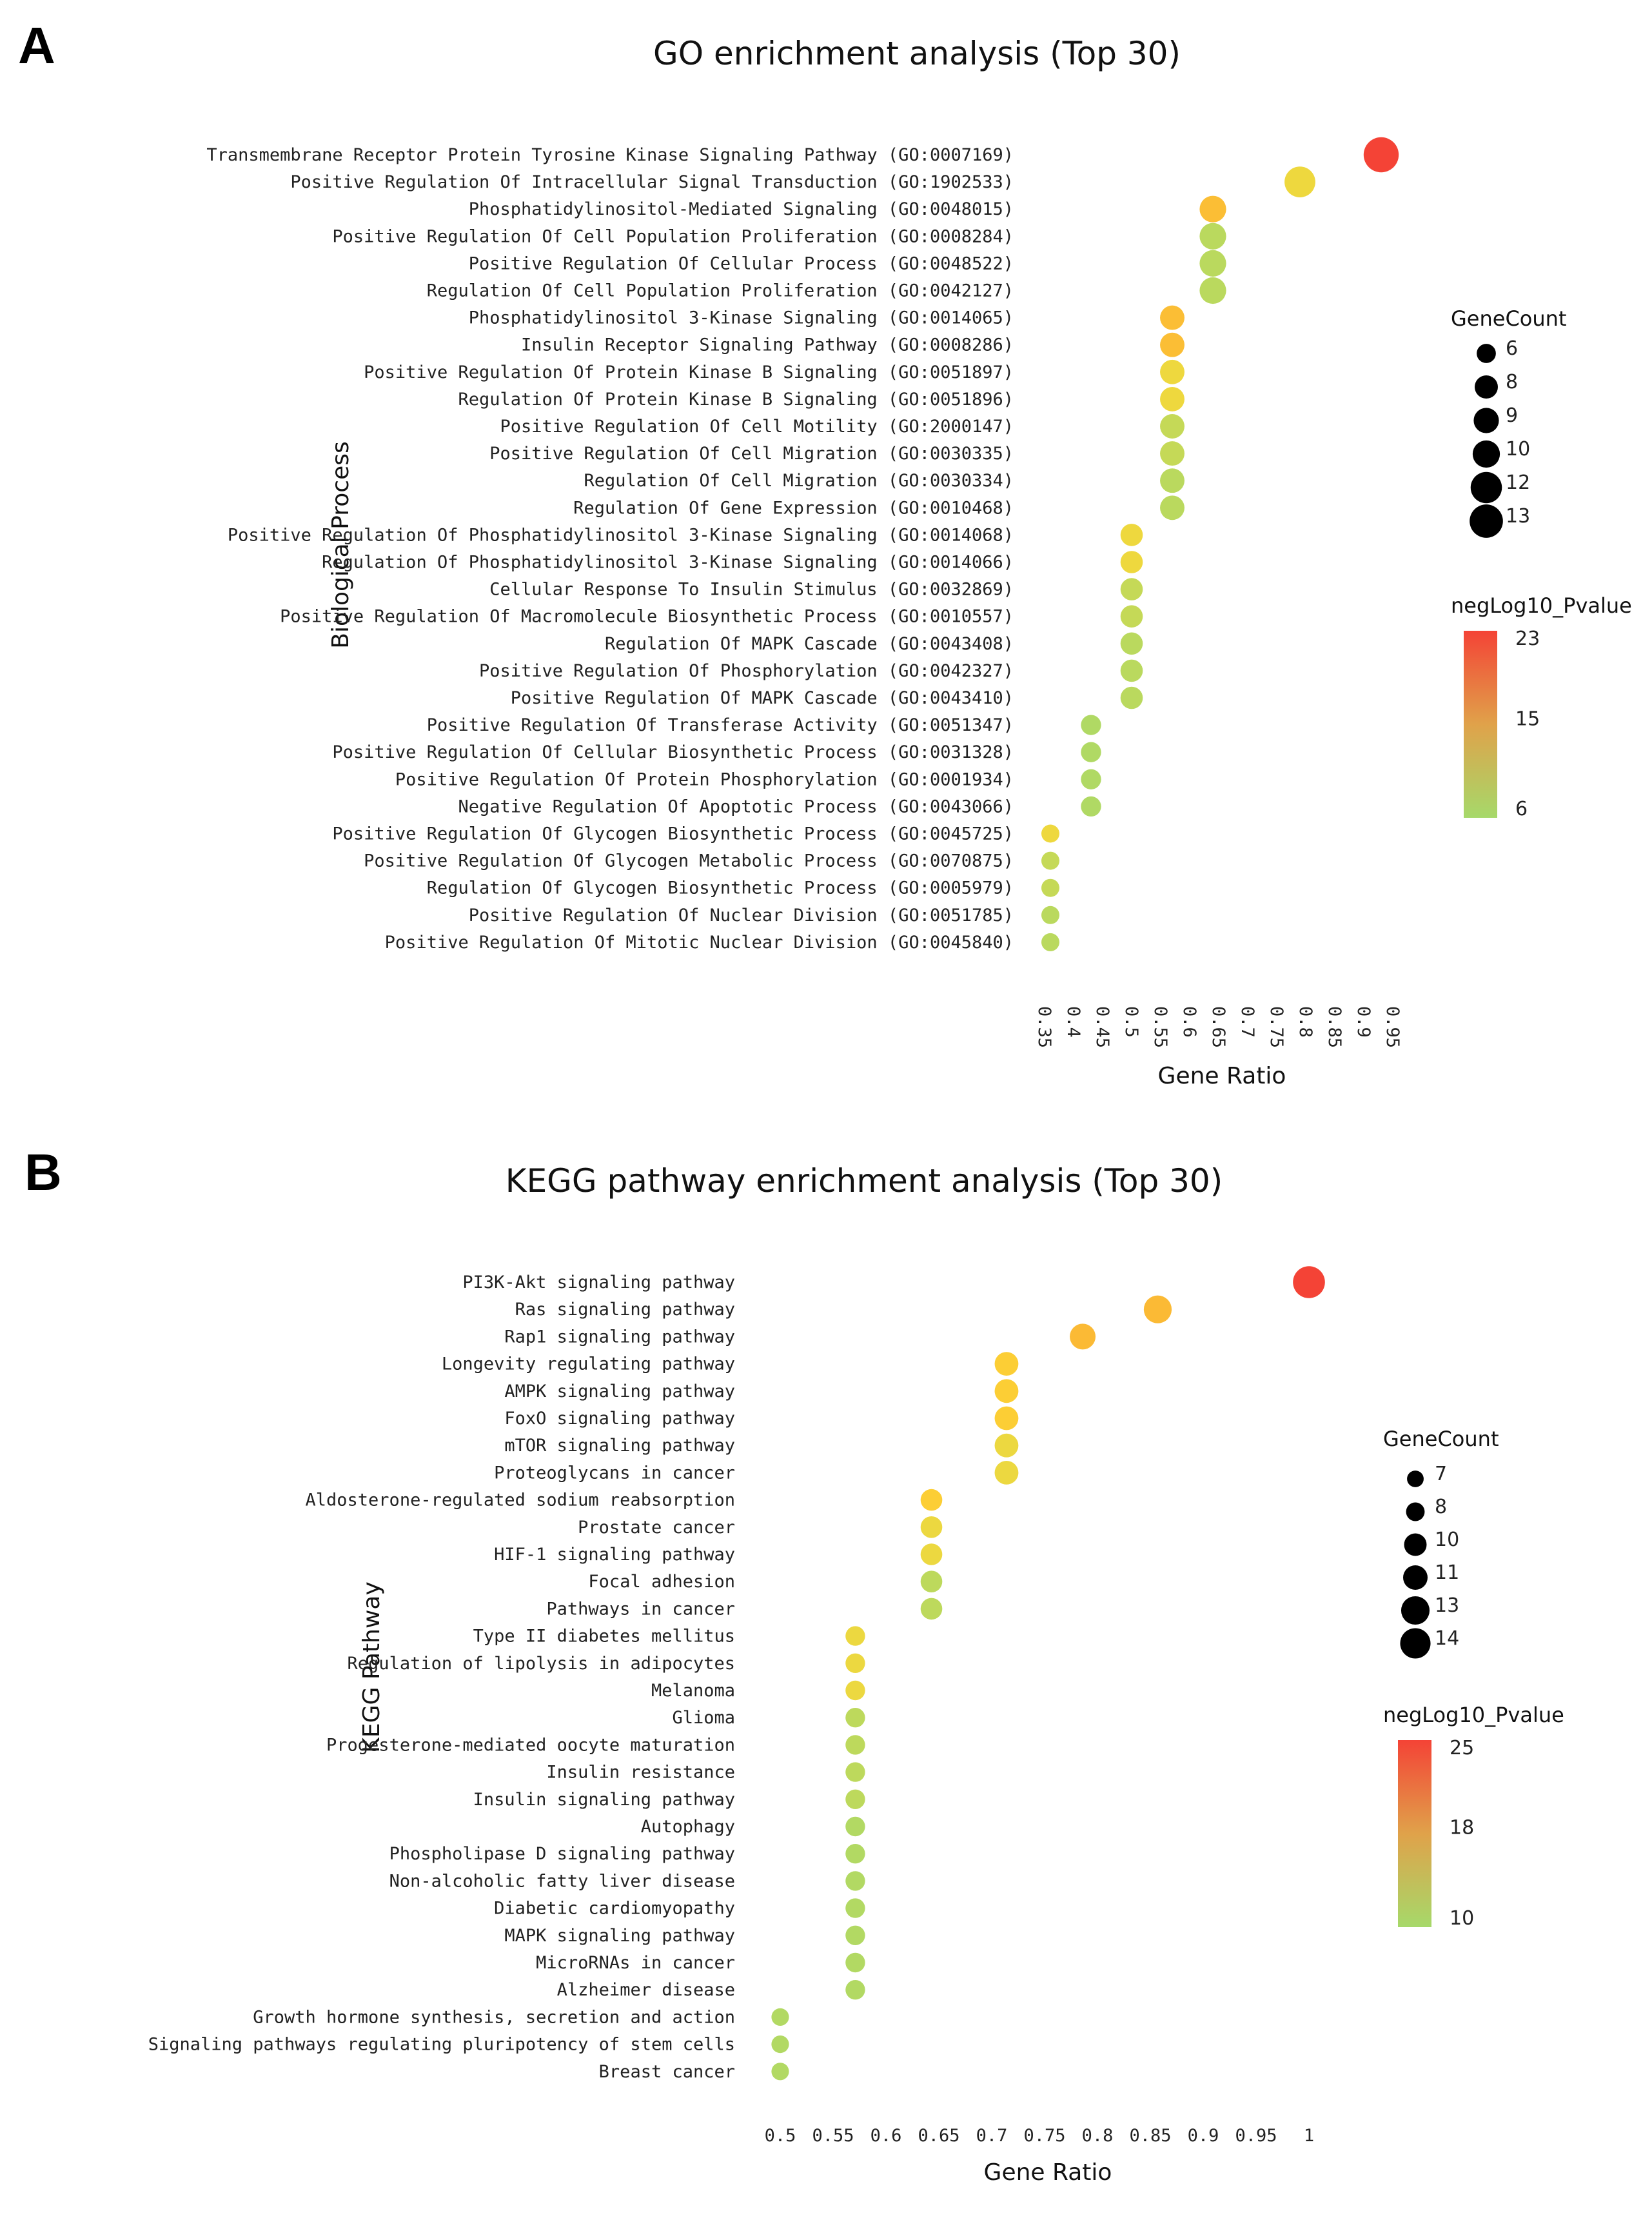 The height and width of the screenshot is (2218, 1652). What do you see at coordinates (992, 2136) in the screenshot?
I see `x-tick-label: 0.7` at bounding box center [992, 2136].